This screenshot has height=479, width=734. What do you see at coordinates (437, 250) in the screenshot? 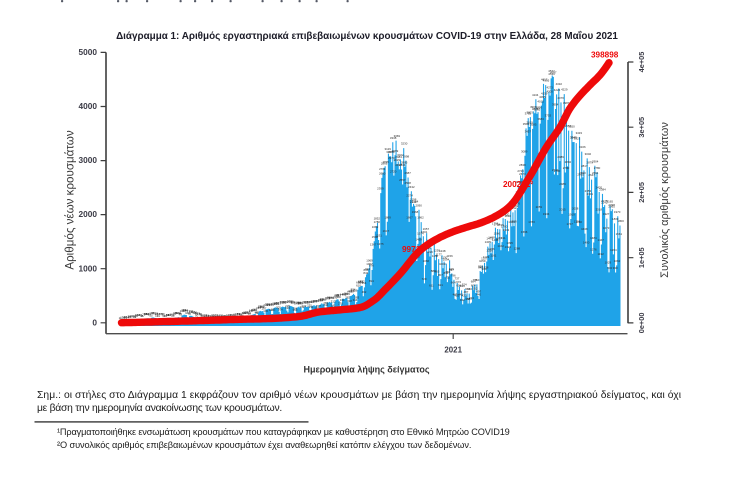
I see `svg-text: 1259` at bounding box center [437, 250].